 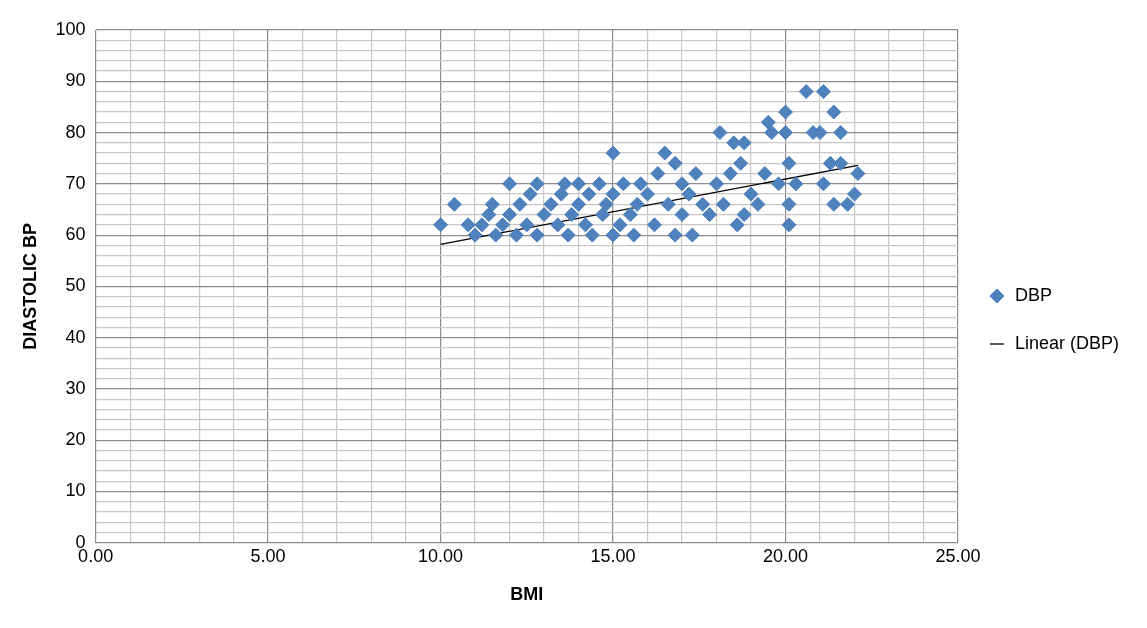 What do you see at coordinates (75, 234) in the screenshot?
I see `y-tick-label: 60` at bounding box center [75, 234].